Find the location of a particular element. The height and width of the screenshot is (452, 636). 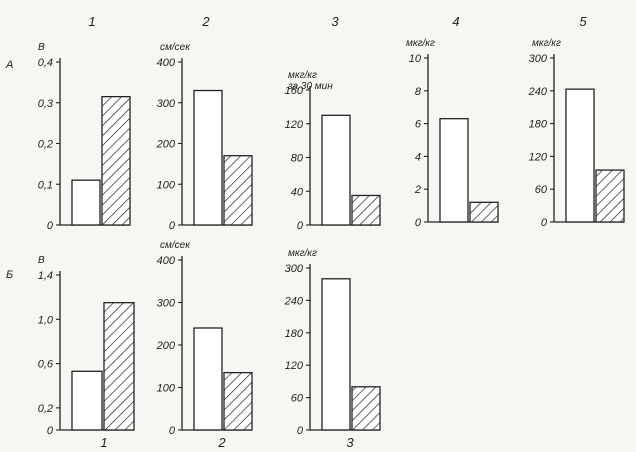

panel-b1-bar-hatched is located at coordinates (119, 366).